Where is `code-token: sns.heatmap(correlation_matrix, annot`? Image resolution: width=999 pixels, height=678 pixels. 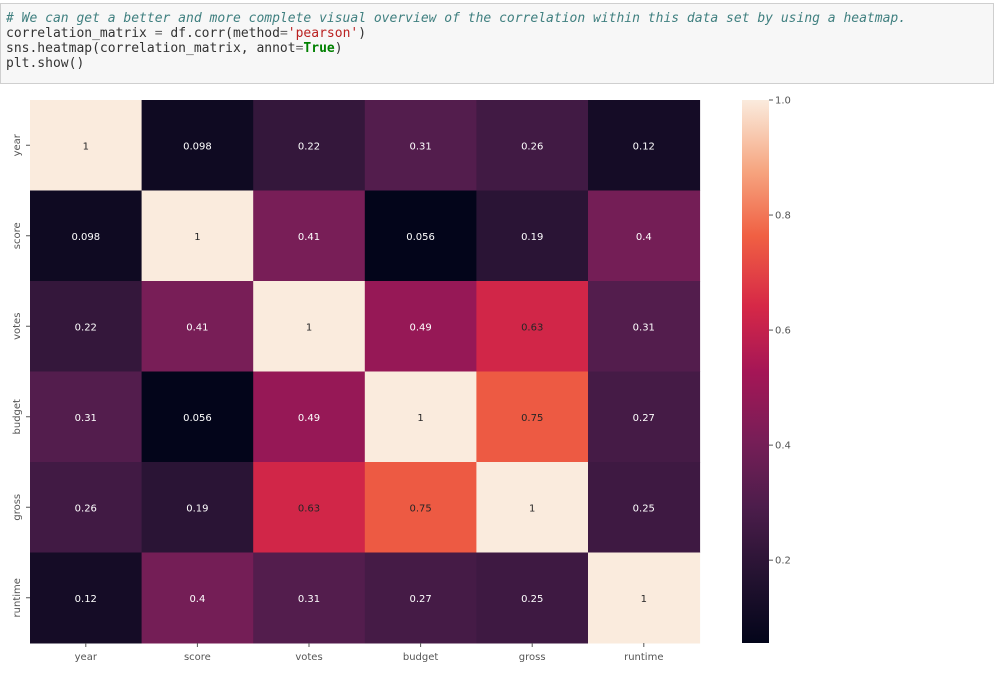 code-token: sns.heatmap(correlation_matrix, annot is located at coordinates (151, 48).